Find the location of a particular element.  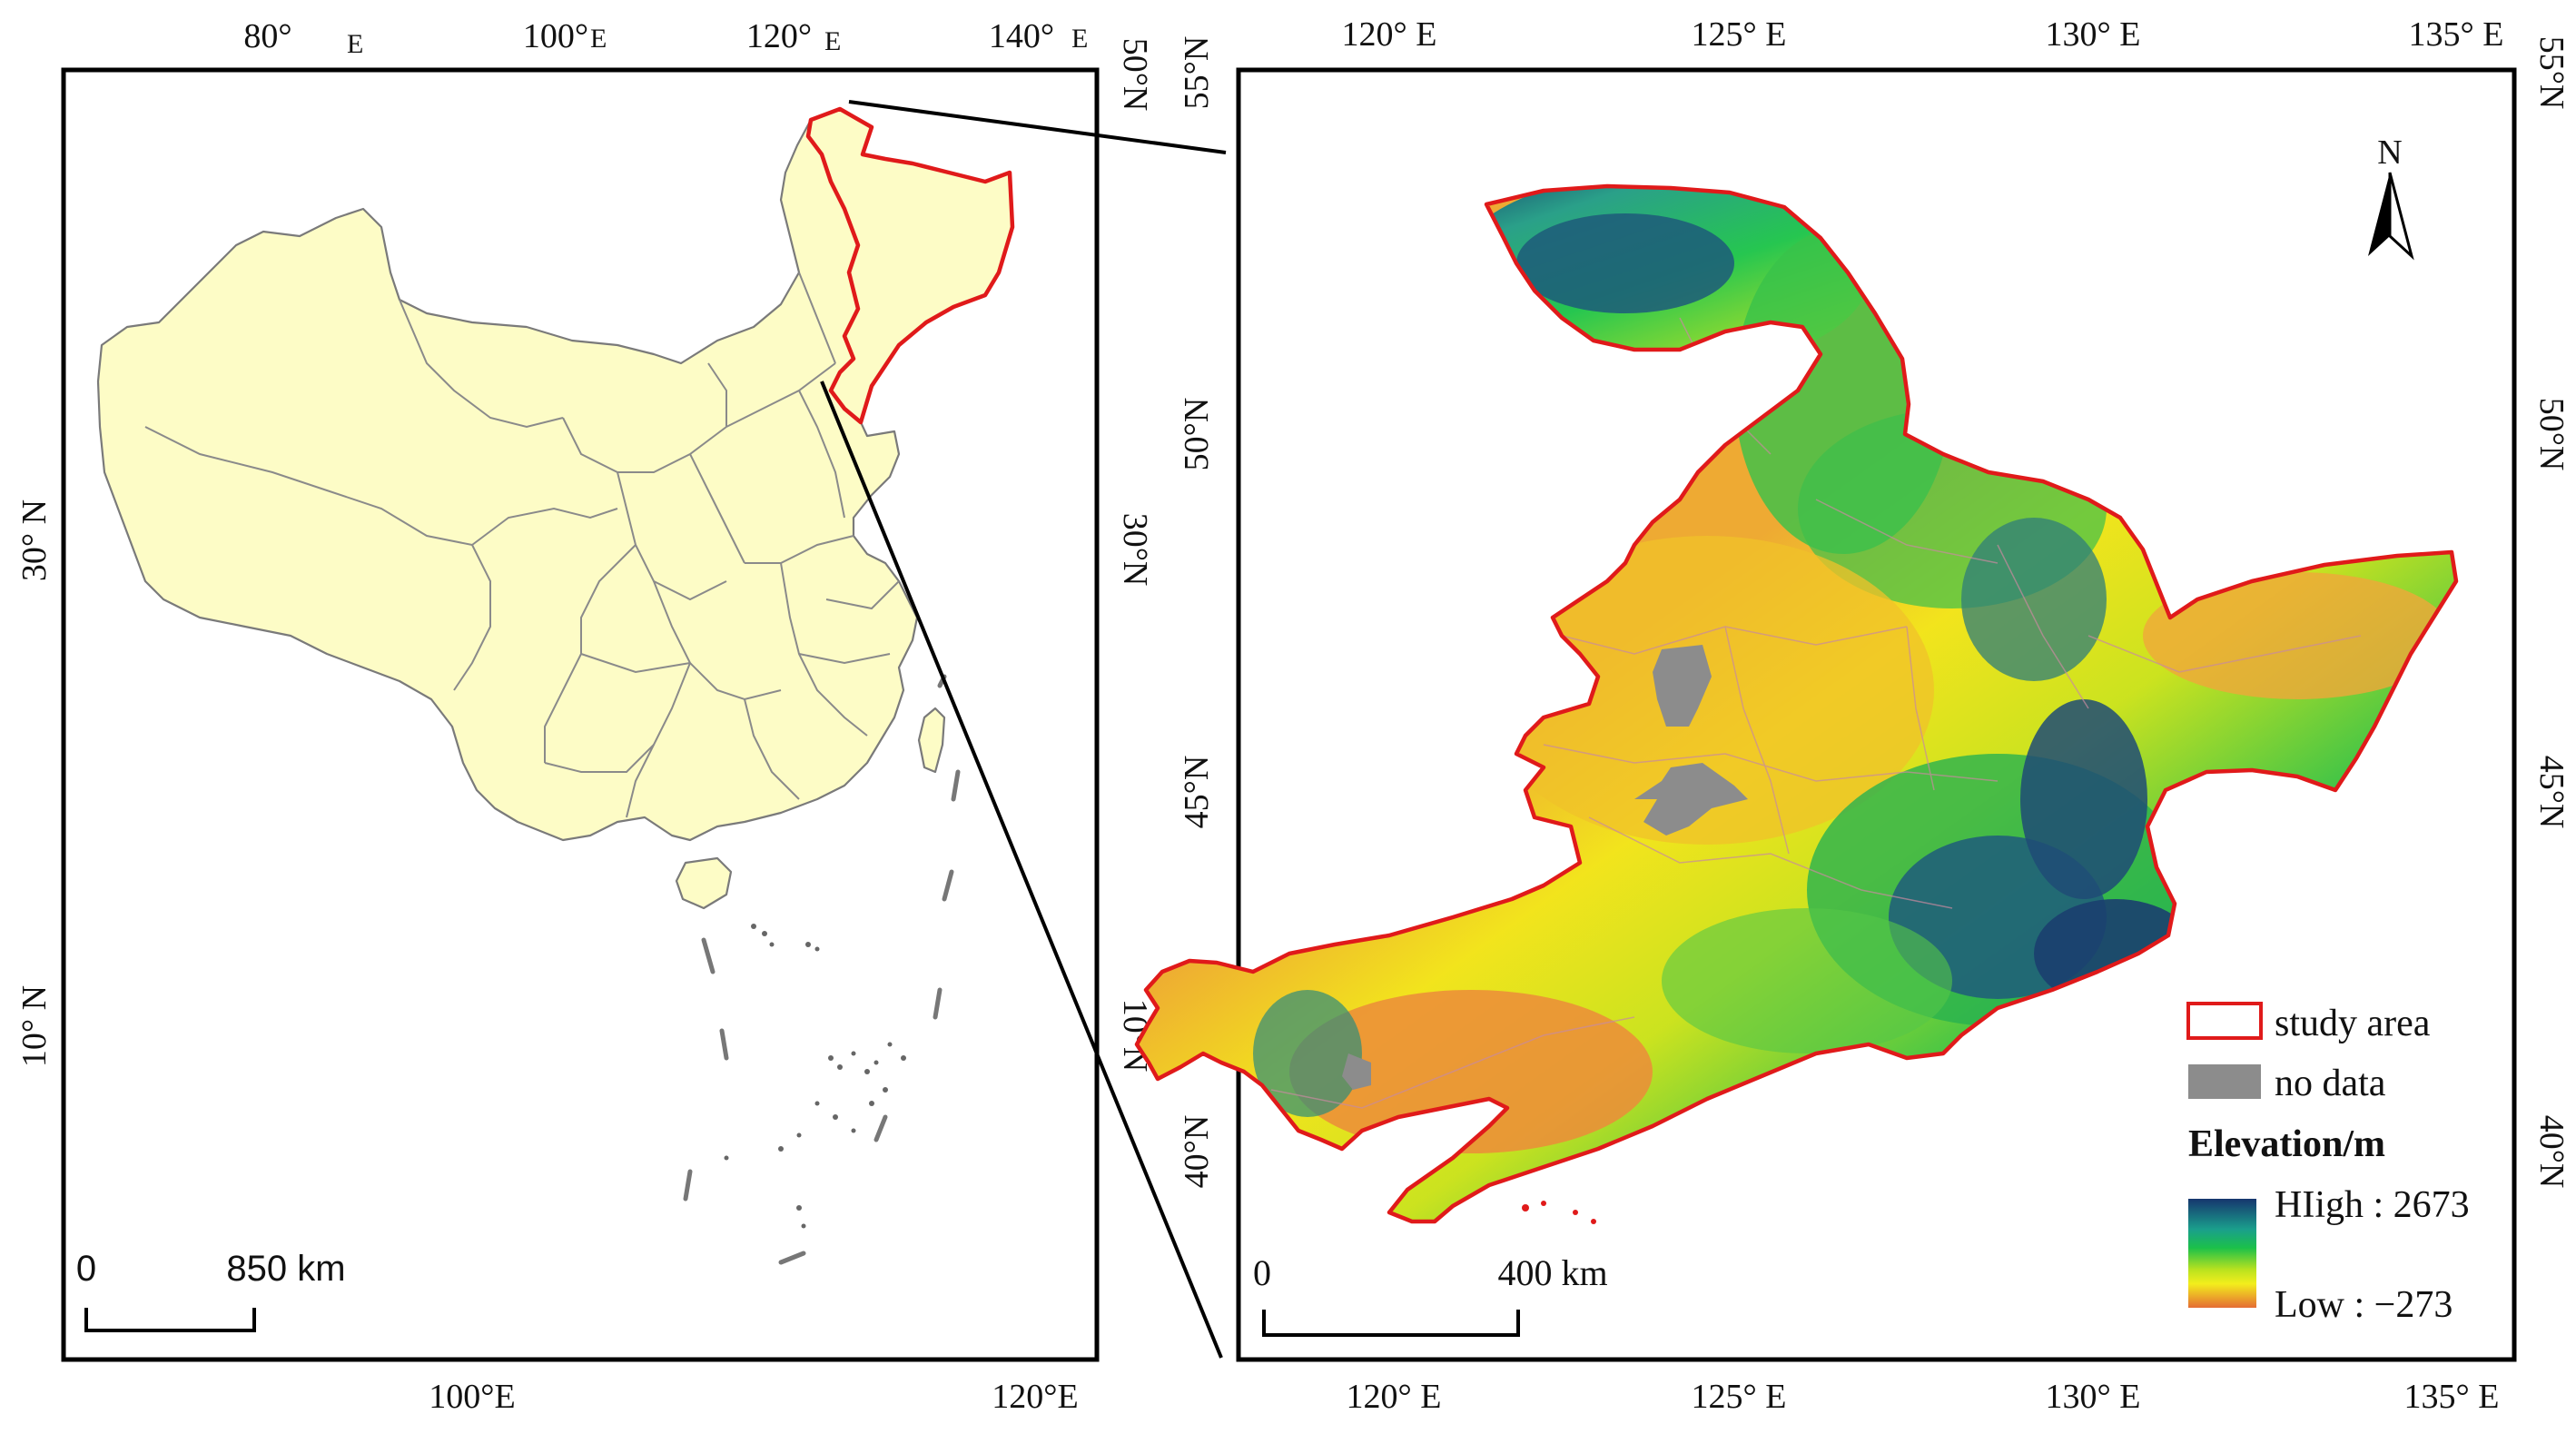

left-scale-bar: 0 850 km is located at coordinates (211, 1290).